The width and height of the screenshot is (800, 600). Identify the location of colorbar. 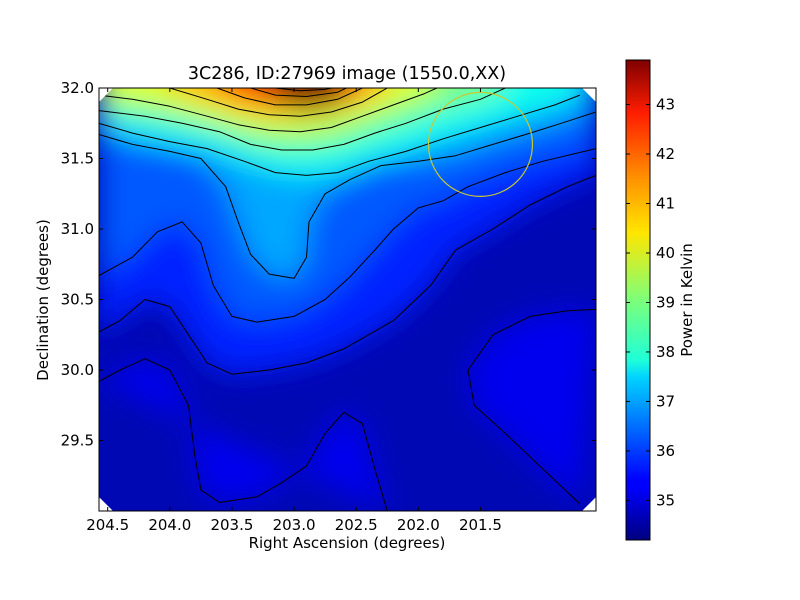
(638, 300).